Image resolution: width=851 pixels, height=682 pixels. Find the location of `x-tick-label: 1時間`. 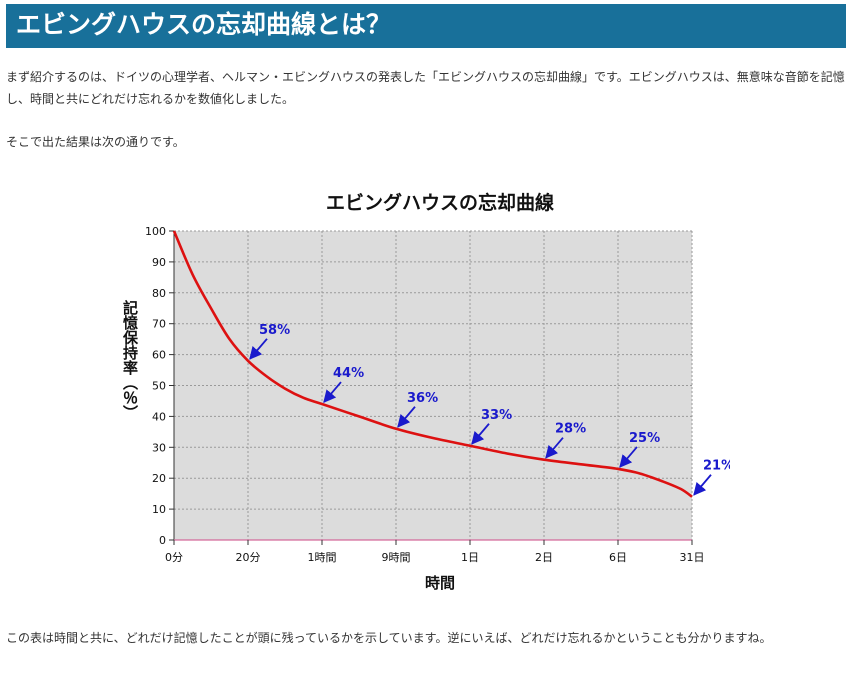

x-tick-label: 1時間 is located at coordinates (322, 557).